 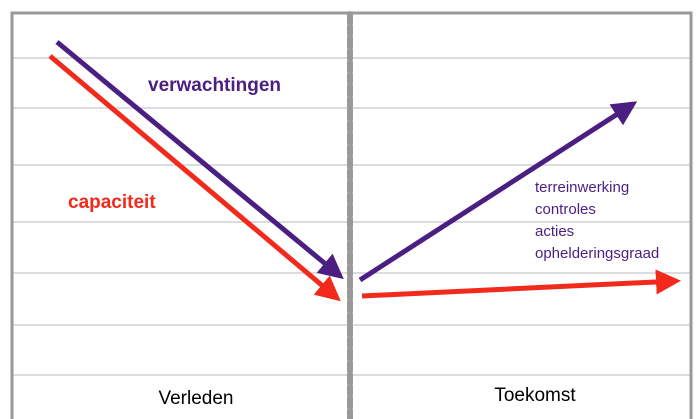 I want to click on factor: acties, so click(x=554, y=231).